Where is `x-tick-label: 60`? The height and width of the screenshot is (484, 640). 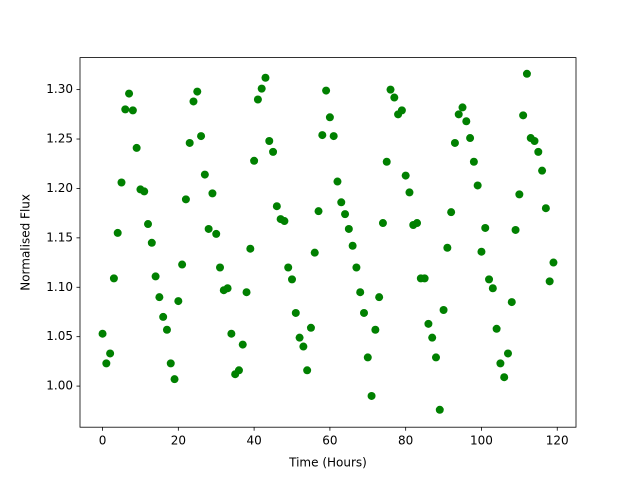 x-tick-label: 60 is located at coordinates (329, 441).